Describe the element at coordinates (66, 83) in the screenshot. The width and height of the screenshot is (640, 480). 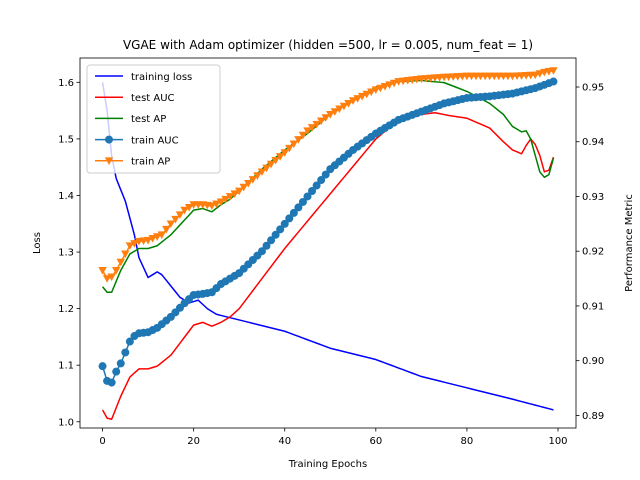
I see `y-left-tick-label: 1.6` at that location.